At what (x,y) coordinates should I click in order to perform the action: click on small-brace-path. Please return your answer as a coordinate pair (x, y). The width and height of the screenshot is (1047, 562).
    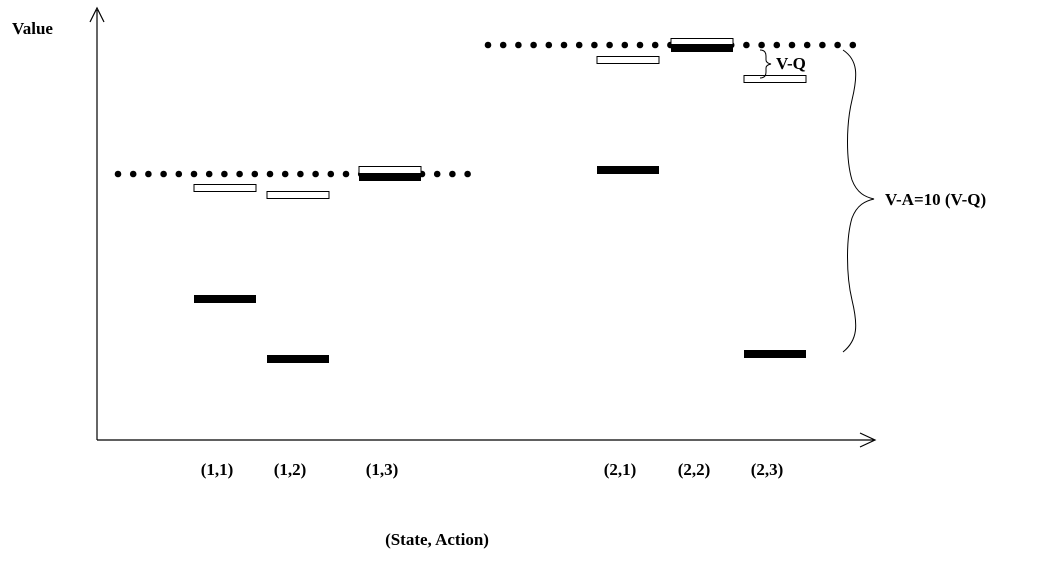
    Looking at the image, I should click on (765, 64).